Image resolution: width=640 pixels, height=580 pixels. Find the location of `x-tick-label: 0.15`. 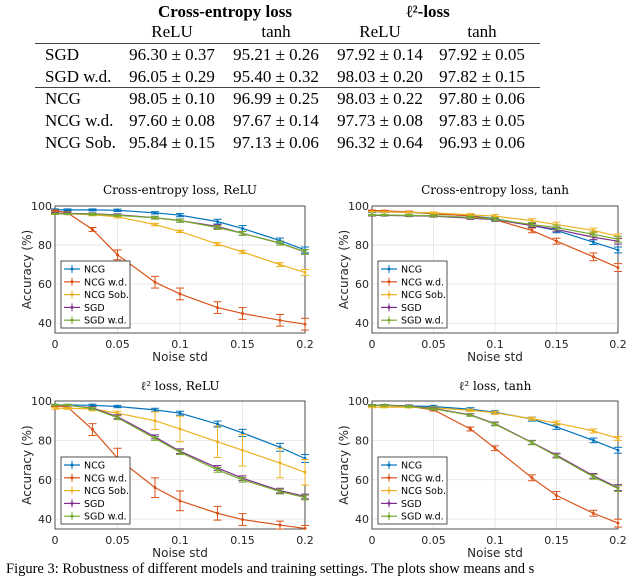

x-tick-label: 0.15 is located at coordinates (556, 540).